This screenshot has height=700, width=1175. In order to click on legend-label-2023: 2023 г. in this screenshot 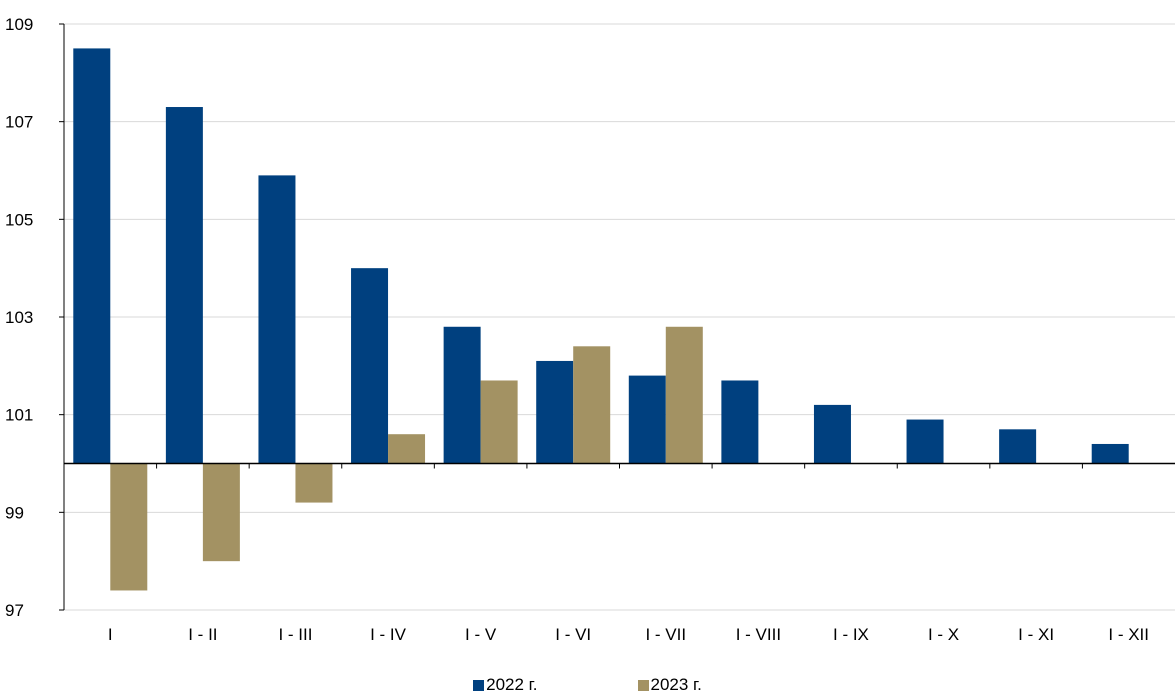, I will do `click(676, 684)`.